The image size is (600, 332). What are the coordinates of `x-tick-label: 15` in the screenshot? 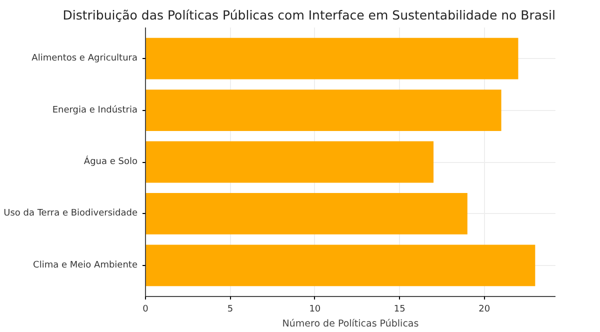 It's located at (400, 309).